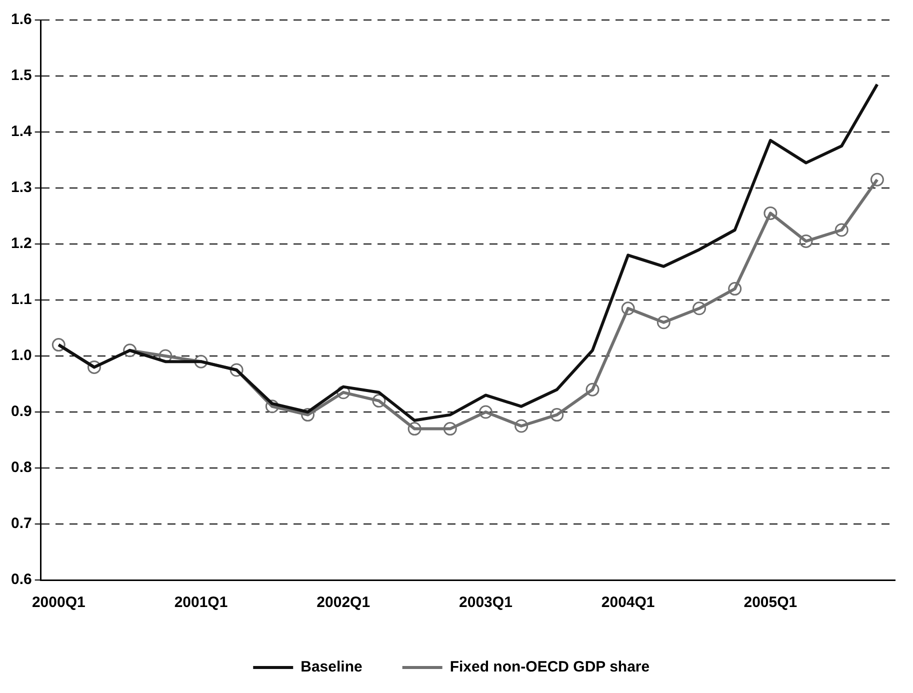 The image size is (913, 693). What do you see at coordinates (21, 299) in the screenshot?
I see `y-tick-label: 1.1` at bounding box center [21, 299].